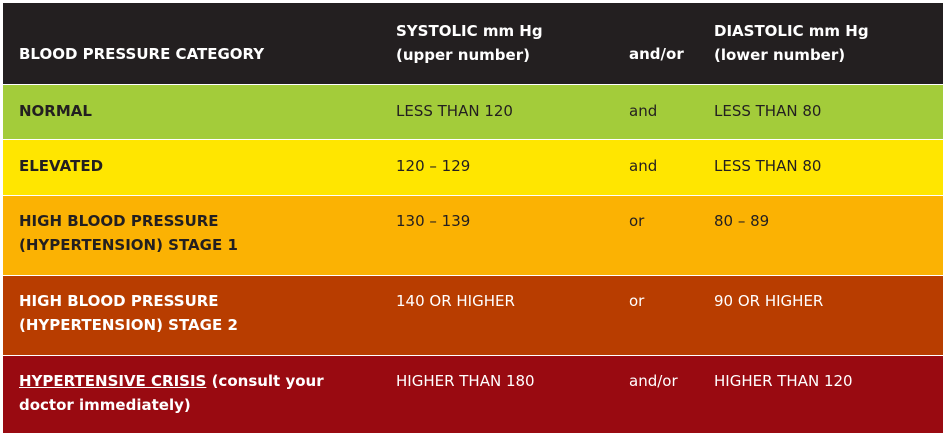 Image resolution: width=946 pixels, height=435 pixels. What do you see at coordinates (105, 405) in the screenshot?
I see `category-label-line2: doctor immediately)` at bounding box center [105, 405].